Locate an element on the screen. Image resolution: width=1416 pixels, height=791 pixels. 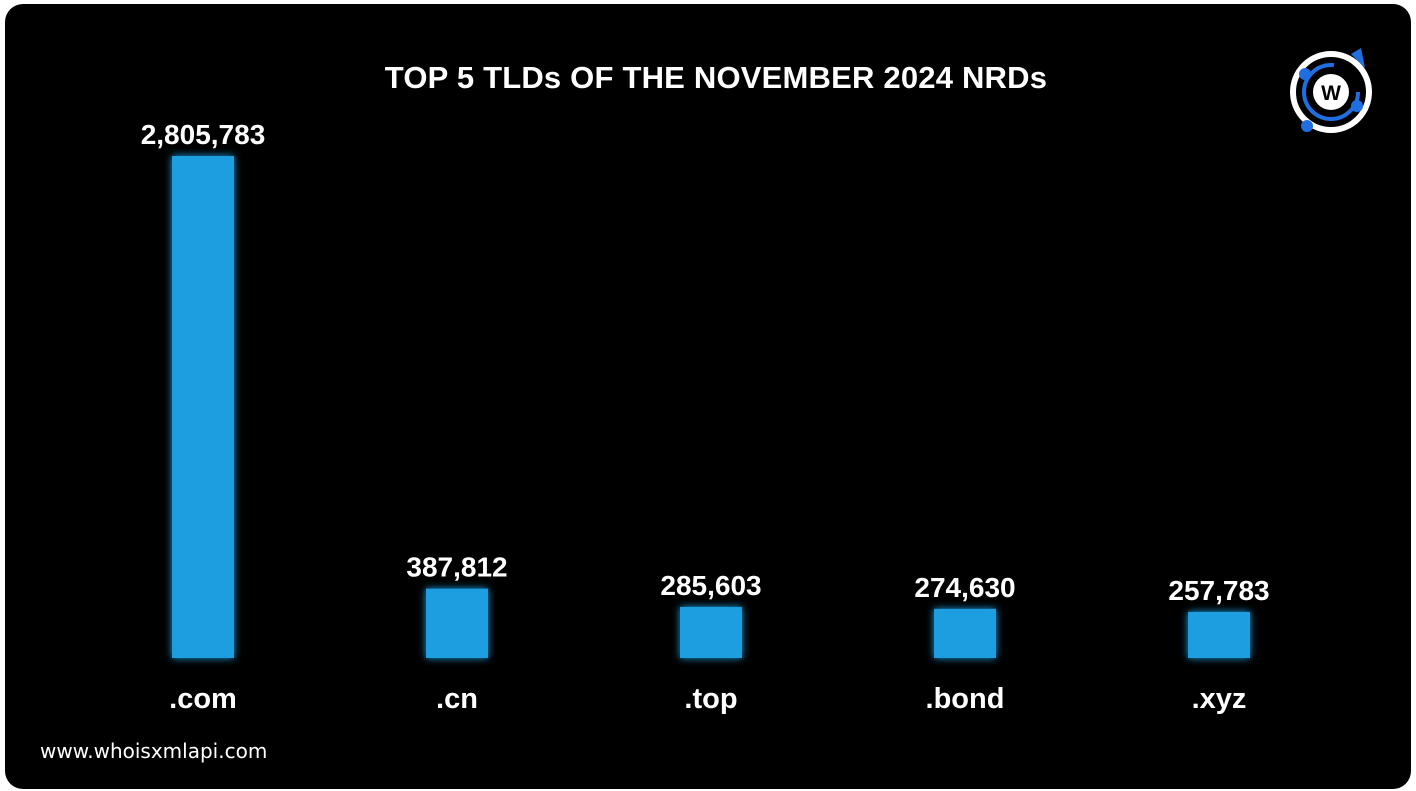
category-label: .com is located at coordinates (203, 699).